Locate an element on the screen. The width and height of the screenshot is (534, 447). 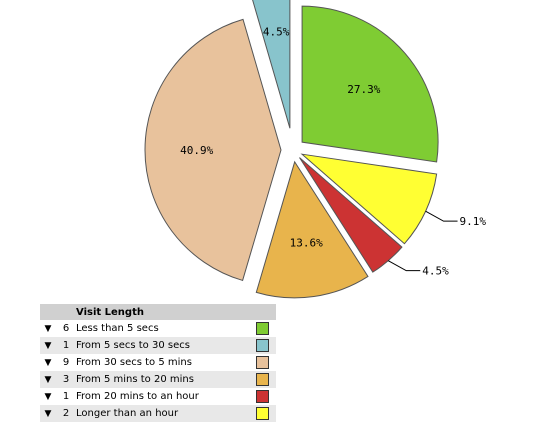
slice-value-label: 9.1% is located at coordinates (473, 221).